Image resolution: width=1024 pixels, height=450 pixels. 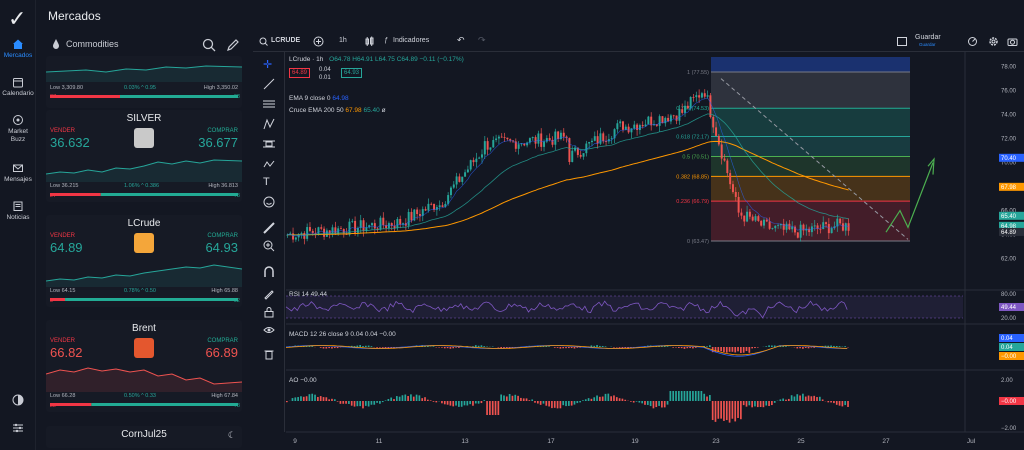 What do you see at coordinates (70, 142) in the screenshot?
I see `sell-price: 36.632` at bounding box center [70, 142].